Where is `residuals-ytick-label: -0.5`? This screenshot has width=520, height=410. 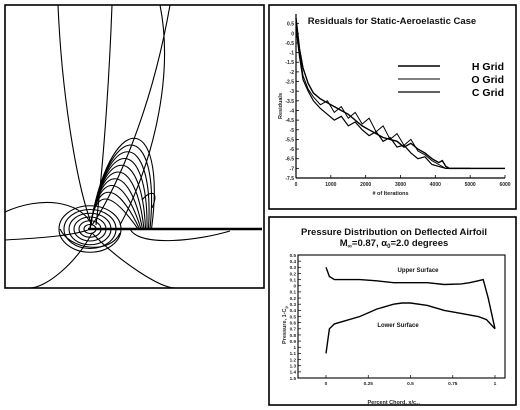 residuals-ytick-label: -0.5 is located at coordinates (289, 44).